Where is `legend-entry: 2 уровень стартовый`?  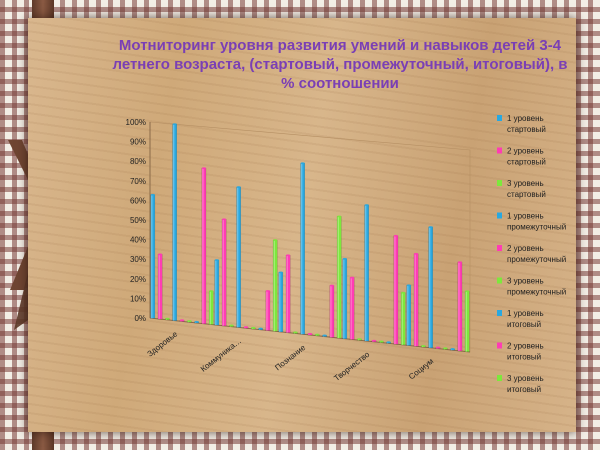 legend-entry: 2 уровень стартовый is located at coordinates (521, 157).